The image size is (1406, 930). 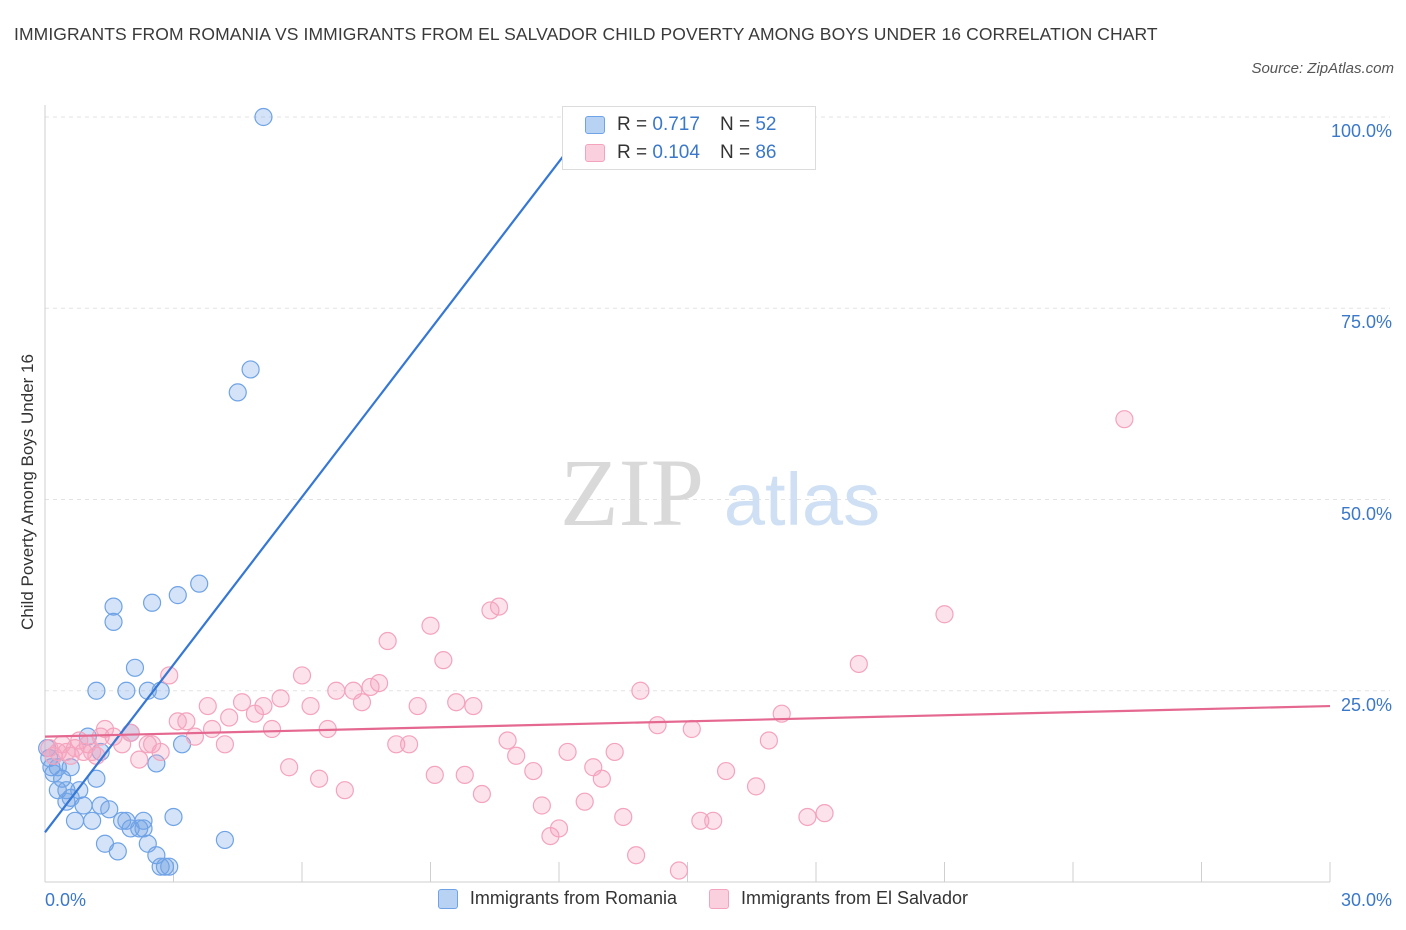 What do you see at coordinates (854, 898) in the screenshot?
I see `legend-label-el-salvador: Immigrants from El Salvador` at bounding box center [854, 898].